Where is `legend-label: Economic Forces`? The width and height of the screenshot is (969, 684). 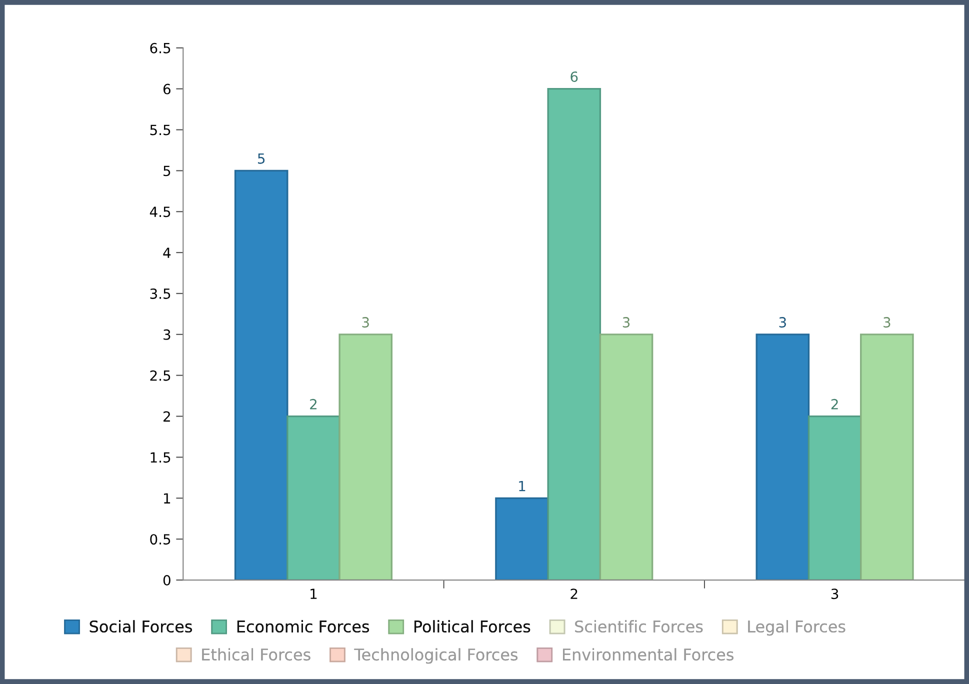
legend-label: Economic Forces is located at coordinates (303, 626).